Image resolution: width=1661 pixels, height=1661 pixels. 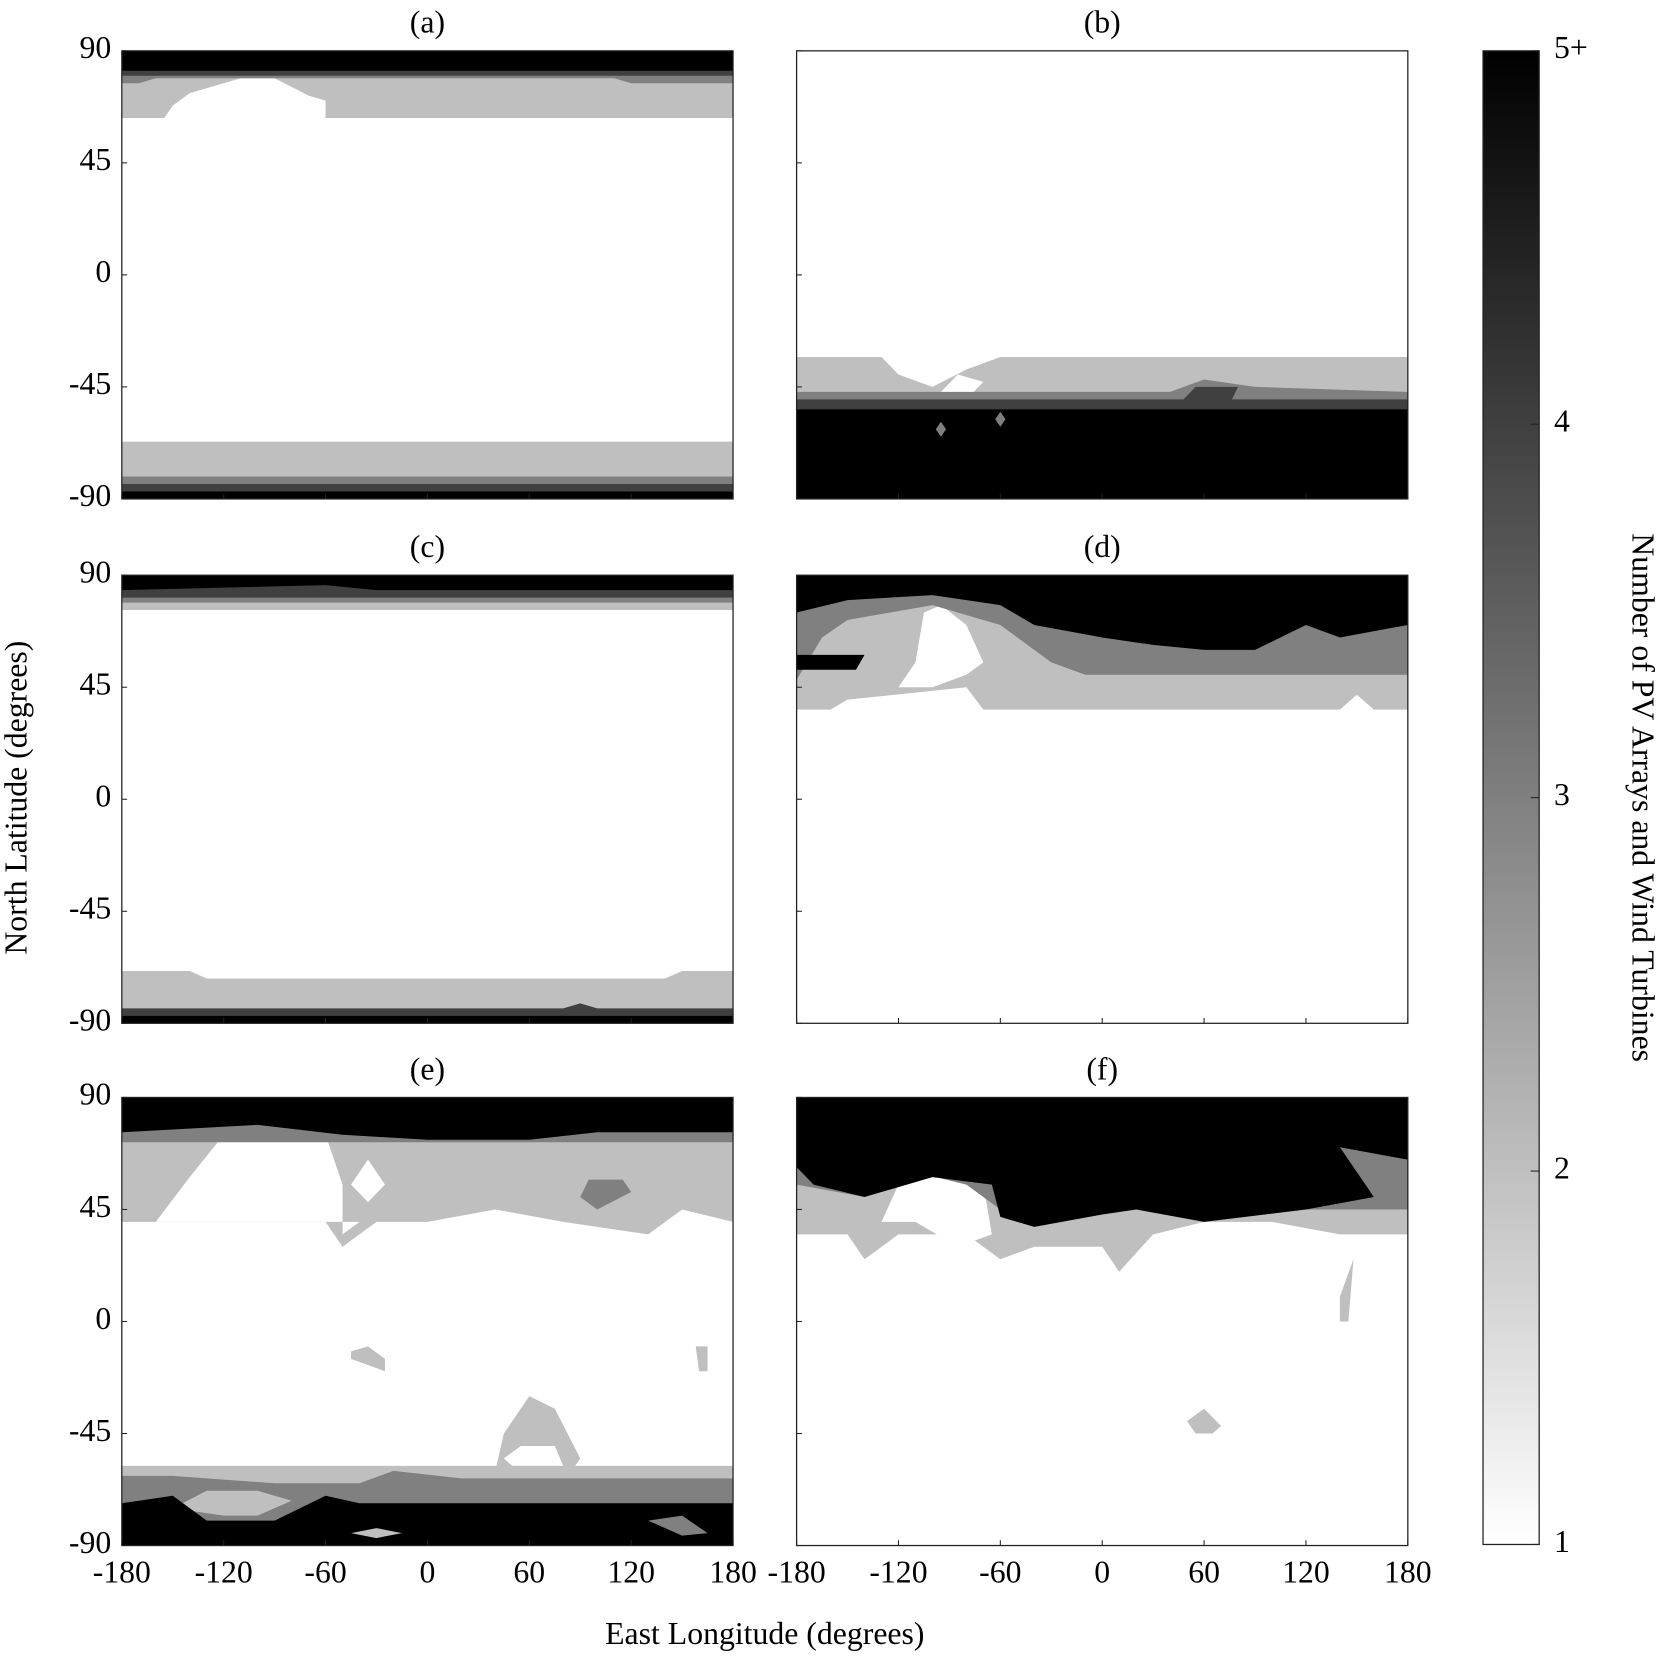 What do you see at coordinates (1511, 798) in the screenshot?
I see `colorbar` at bounding box center [1511, 798].